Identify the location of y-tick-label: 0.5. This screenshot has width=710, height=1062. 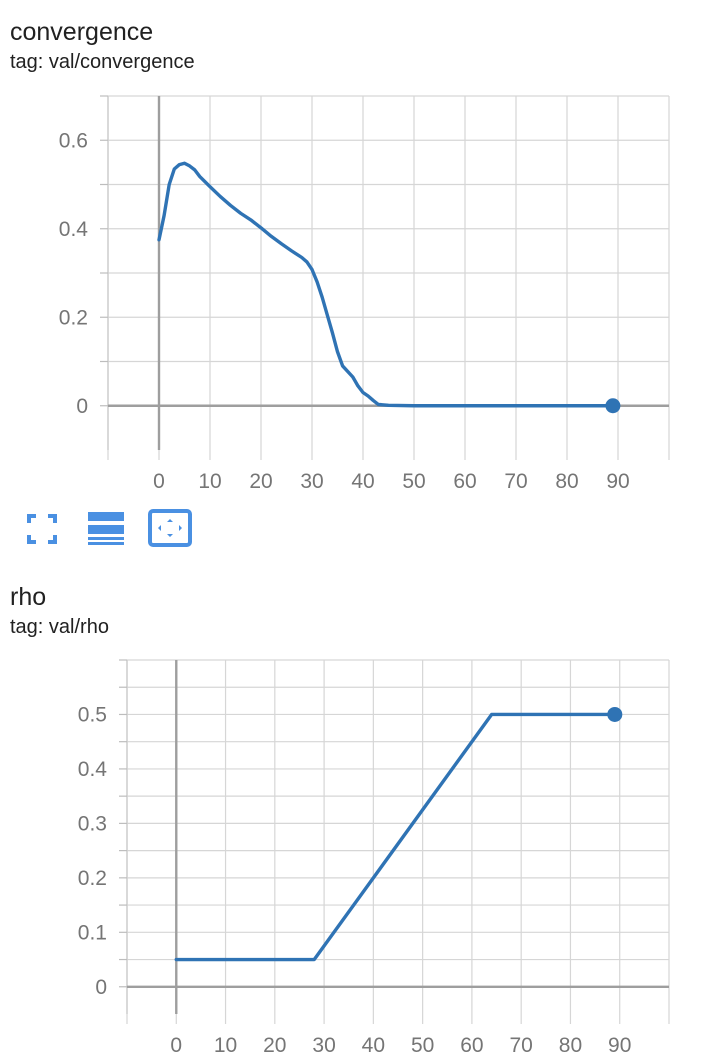
(92, 714).